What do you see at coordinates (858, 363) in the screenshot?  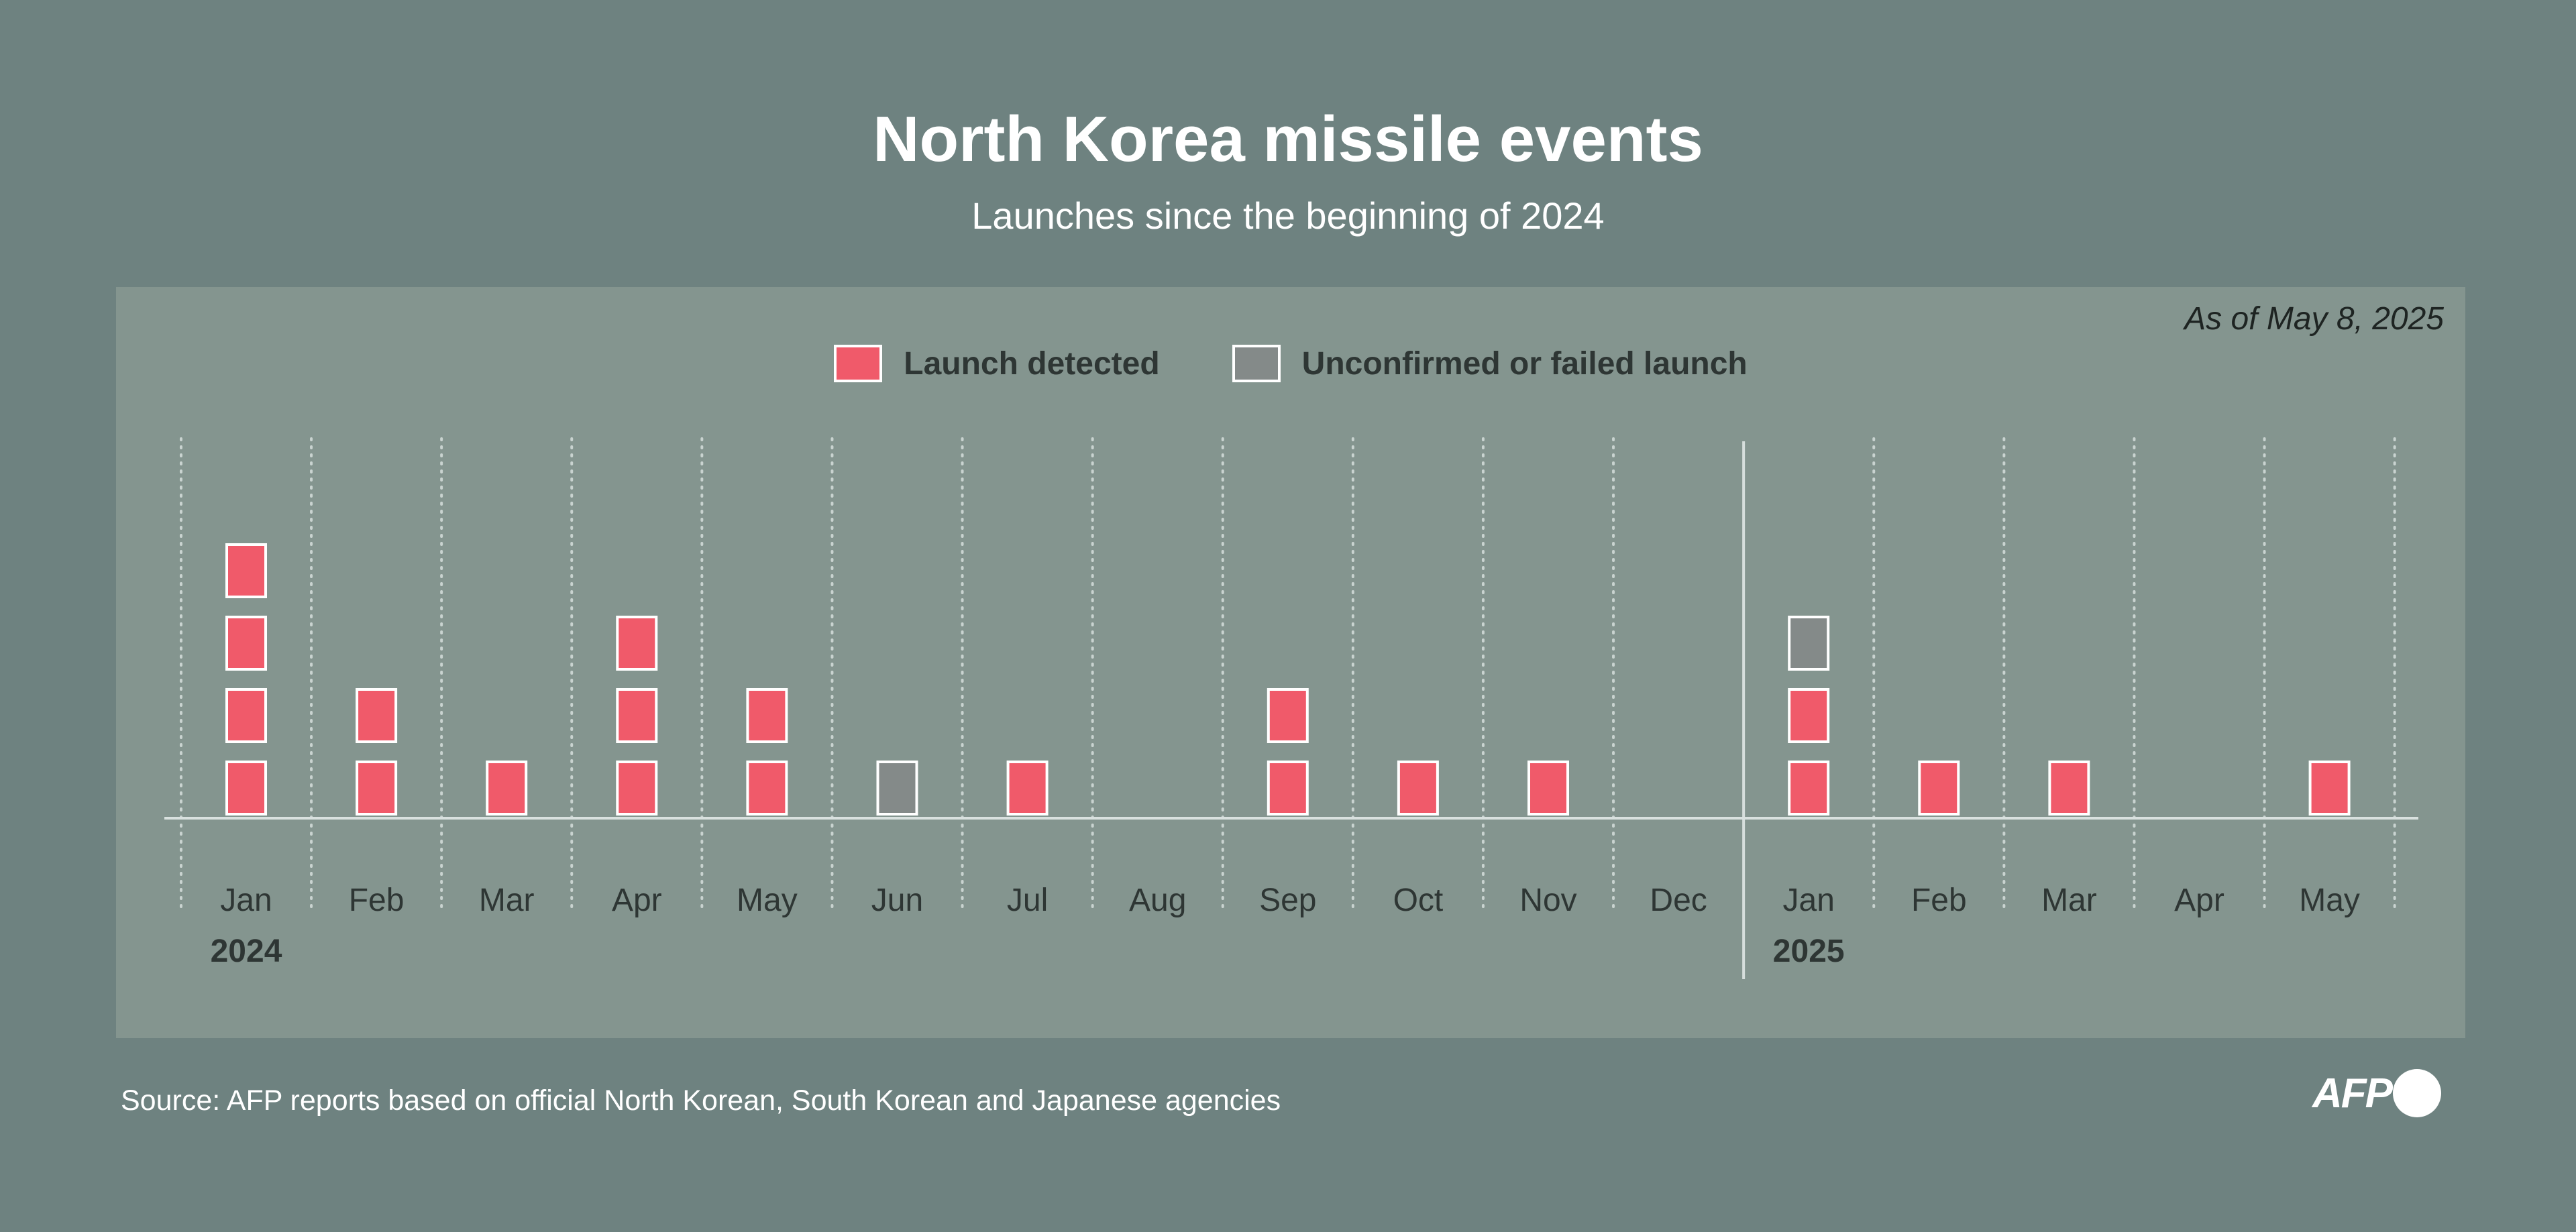 I see `launch-detected-swatch` at bounding box center [858, 363].